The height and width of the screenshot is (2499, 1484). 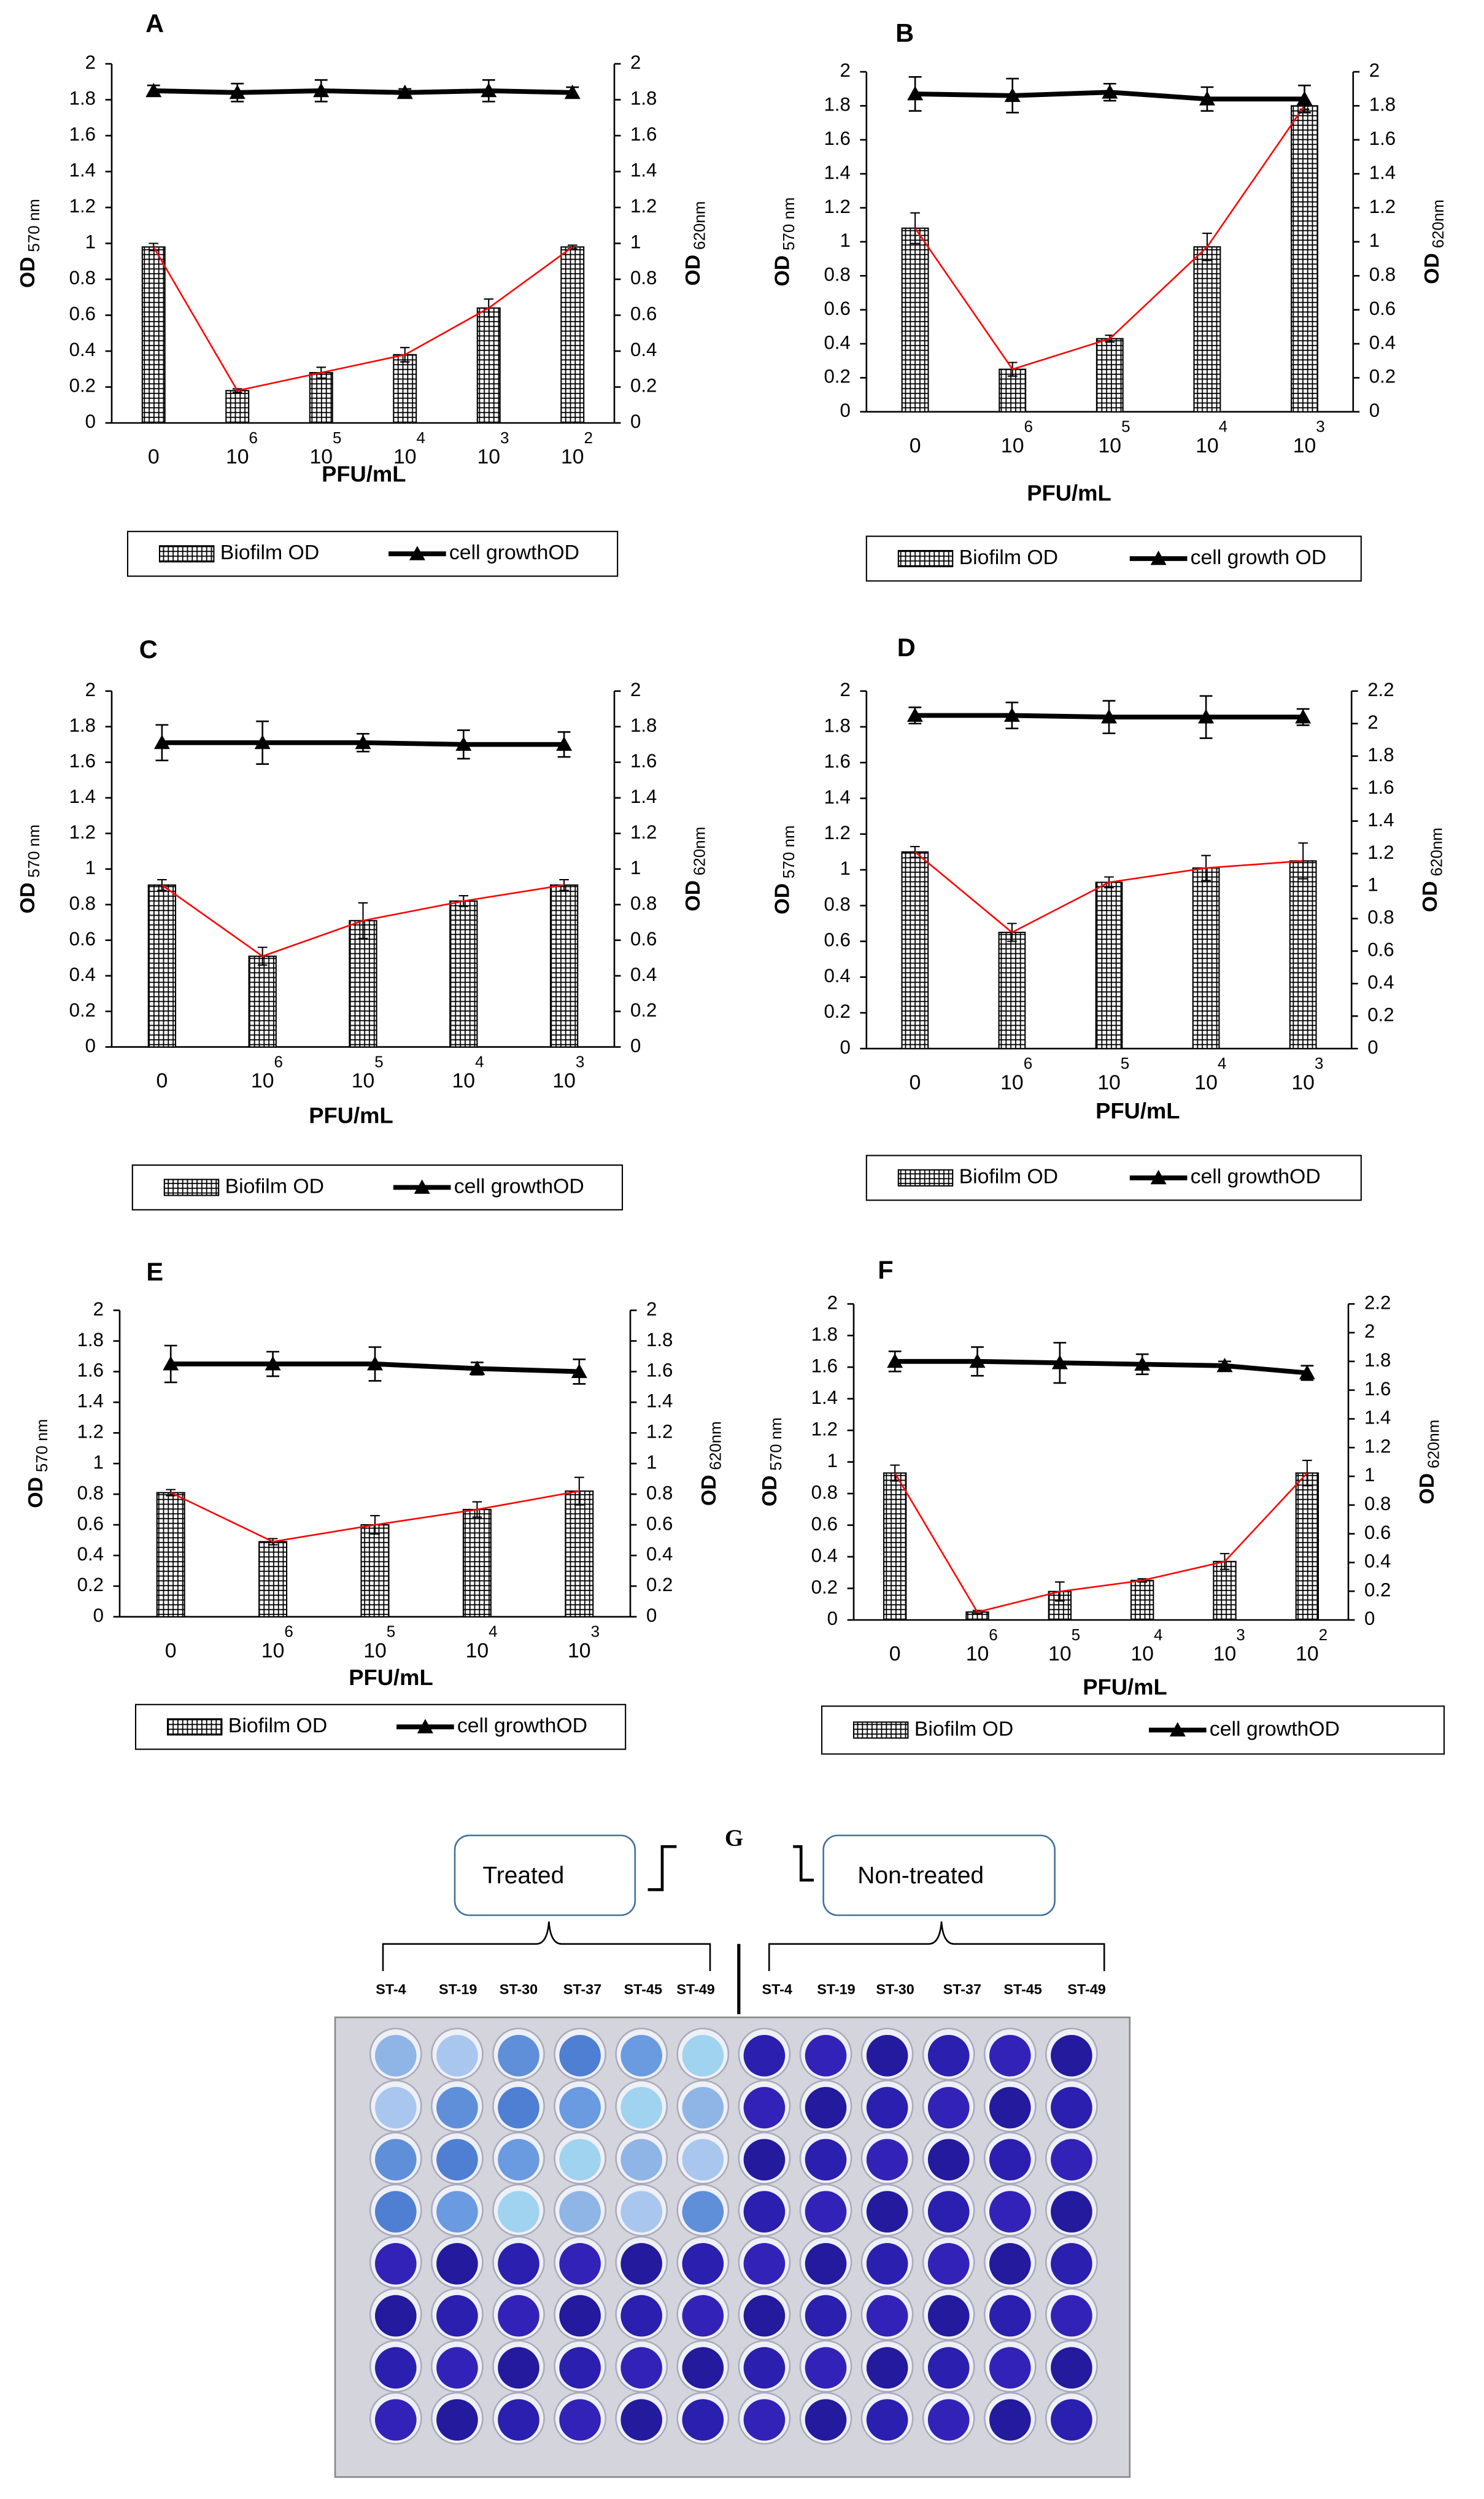 What do you see at coordinates (936, 1946) in the screenshot?
I see `brace` at bounding box center [936, 1946].